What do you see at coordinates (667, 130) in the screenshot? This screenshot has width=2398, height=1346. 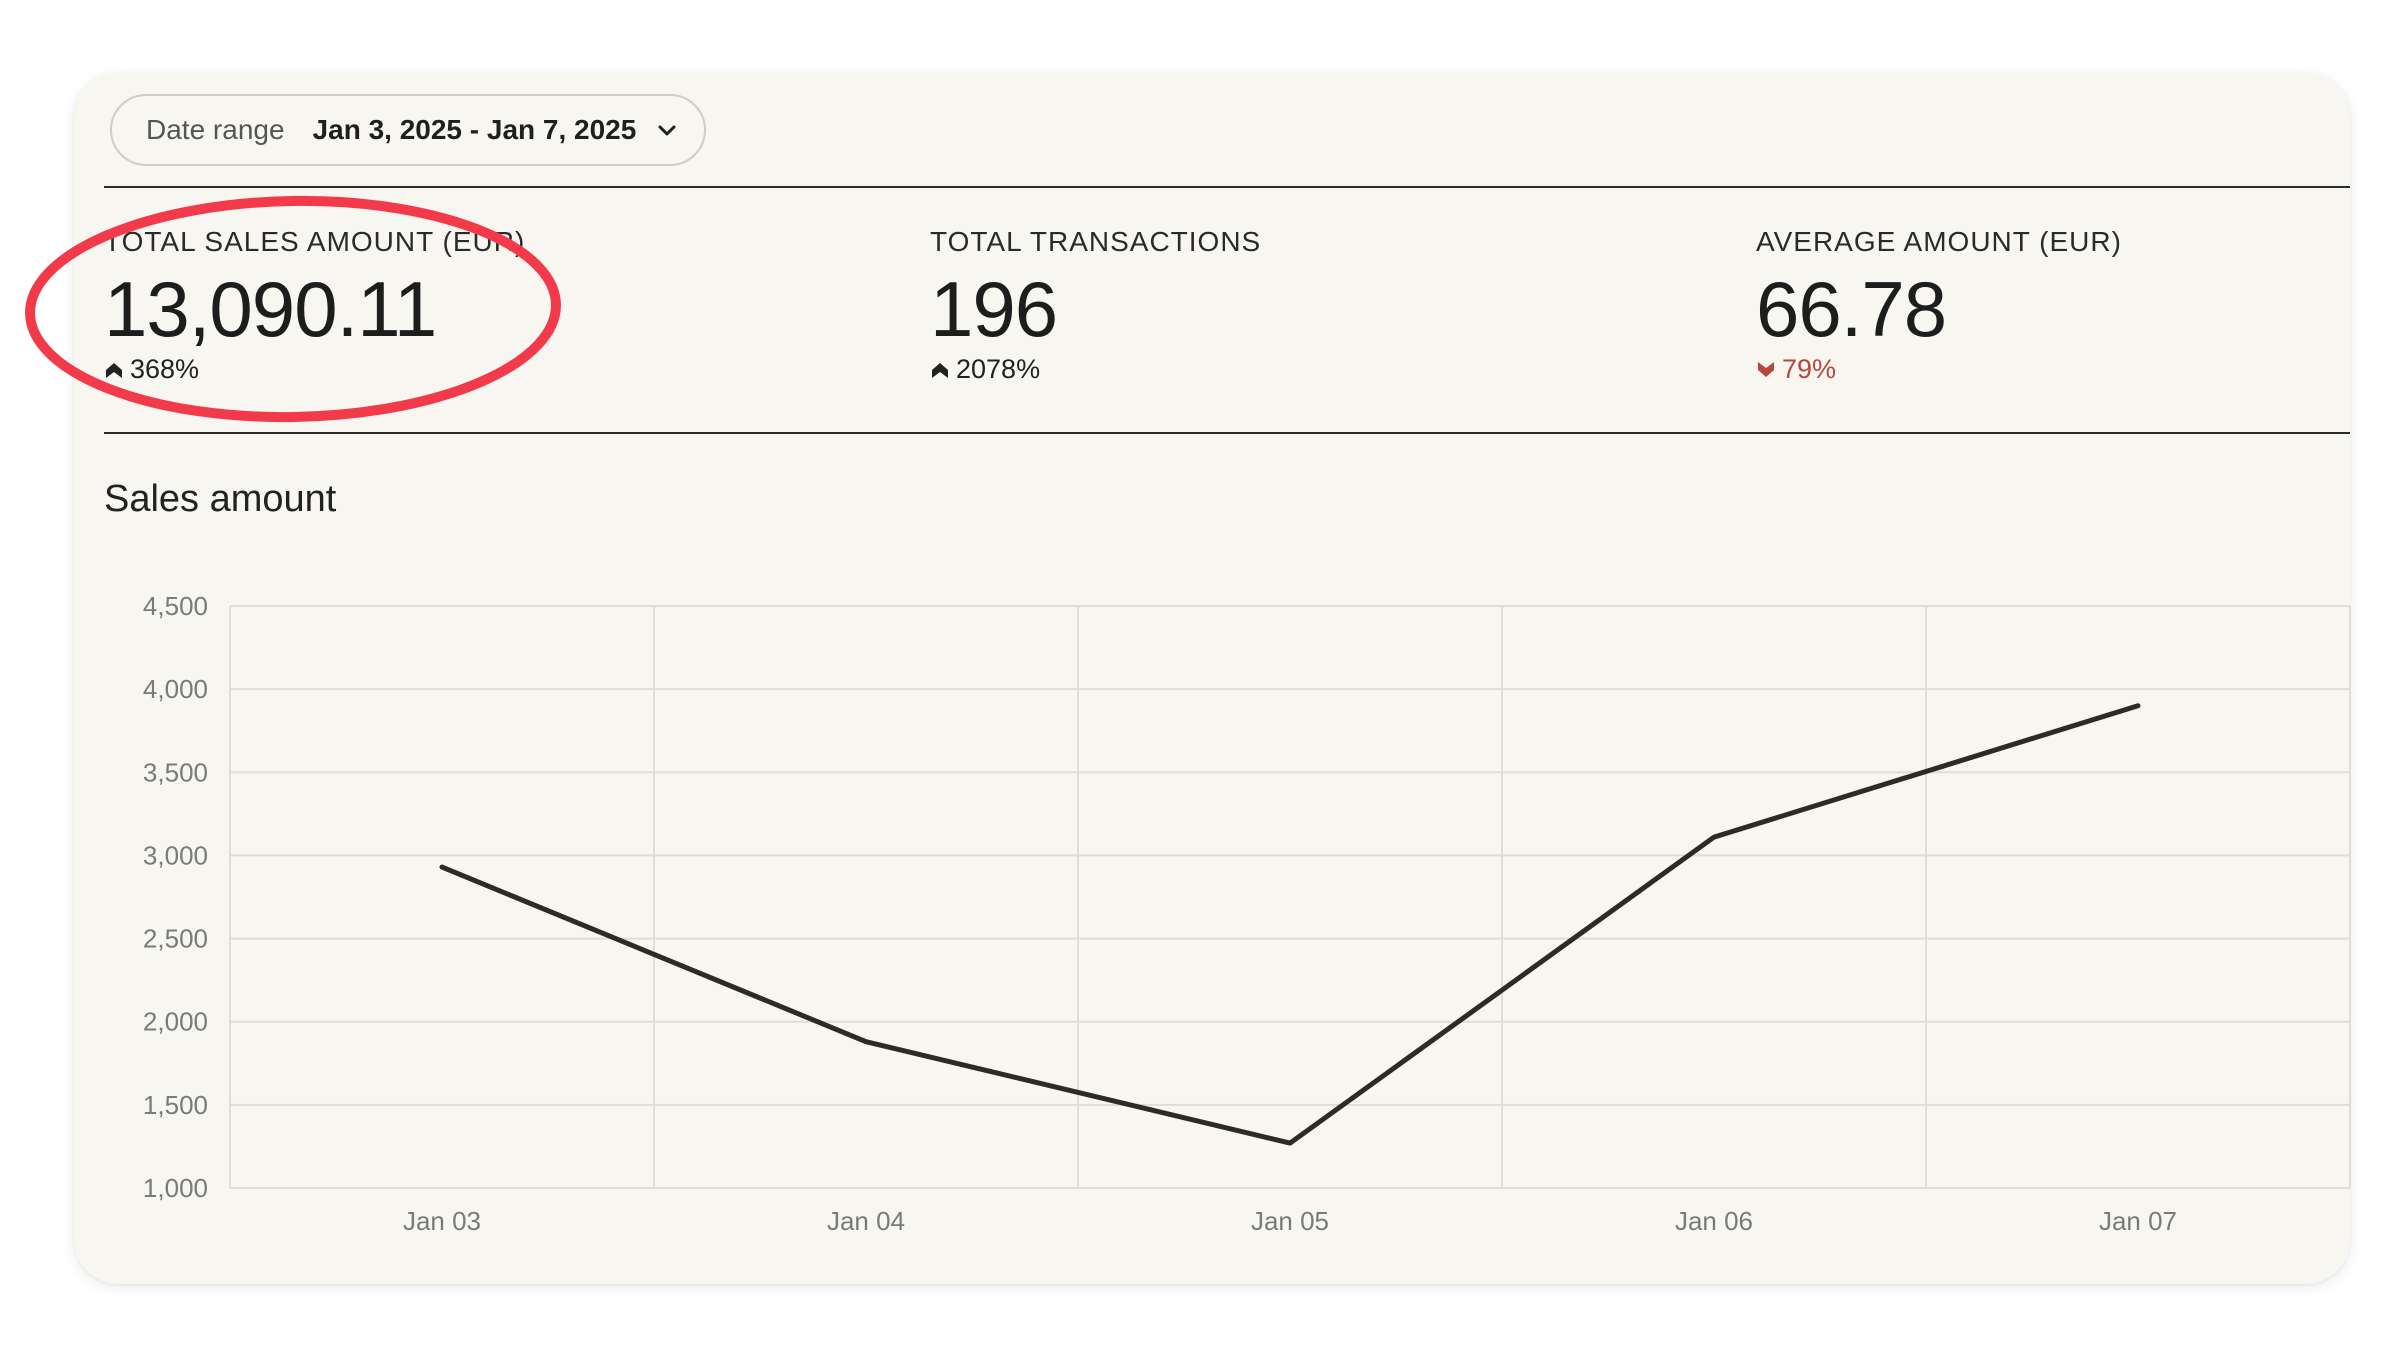 I see `chevron-down-icon` at bounding box center [667, 130].